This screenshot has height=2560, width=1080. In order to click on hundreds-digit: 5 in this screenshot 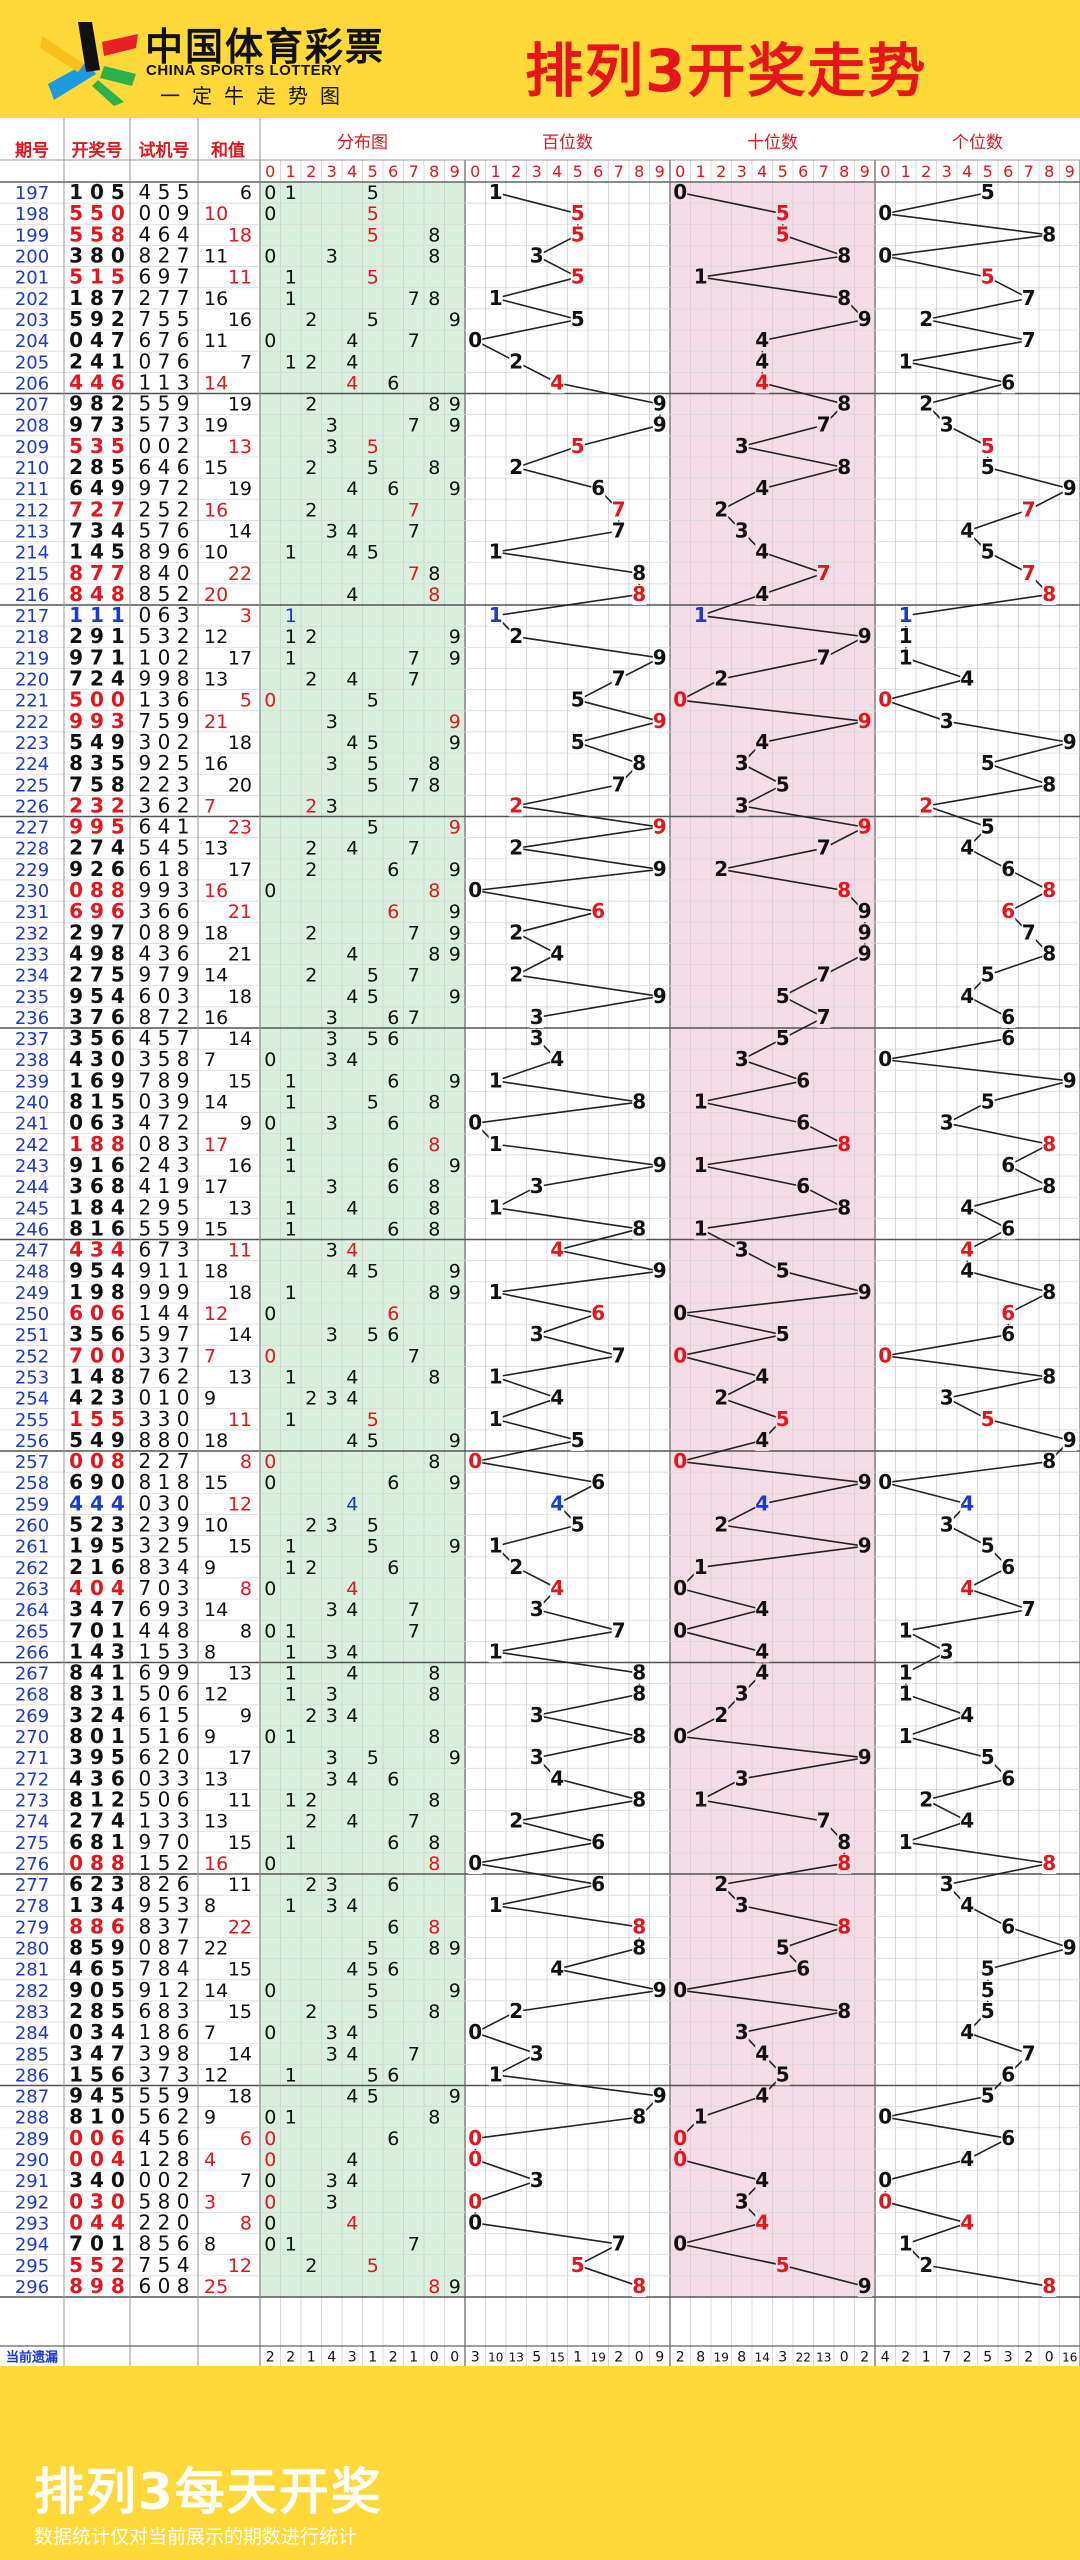, I will do `click(578, 446)`.